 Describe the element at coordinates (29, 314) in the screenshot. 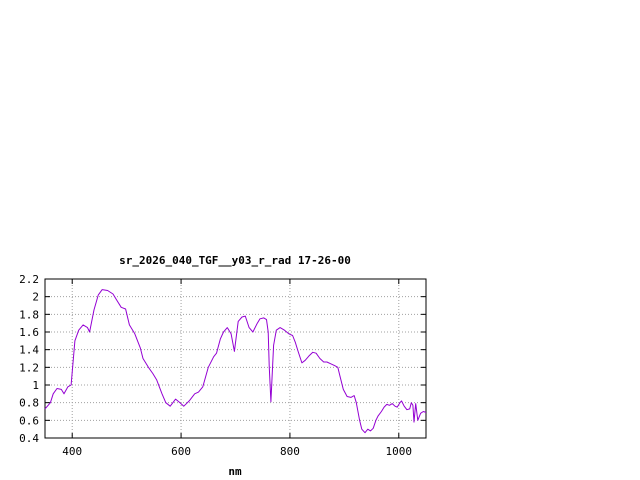

I see `y-tick-label: 1.8` at that location.